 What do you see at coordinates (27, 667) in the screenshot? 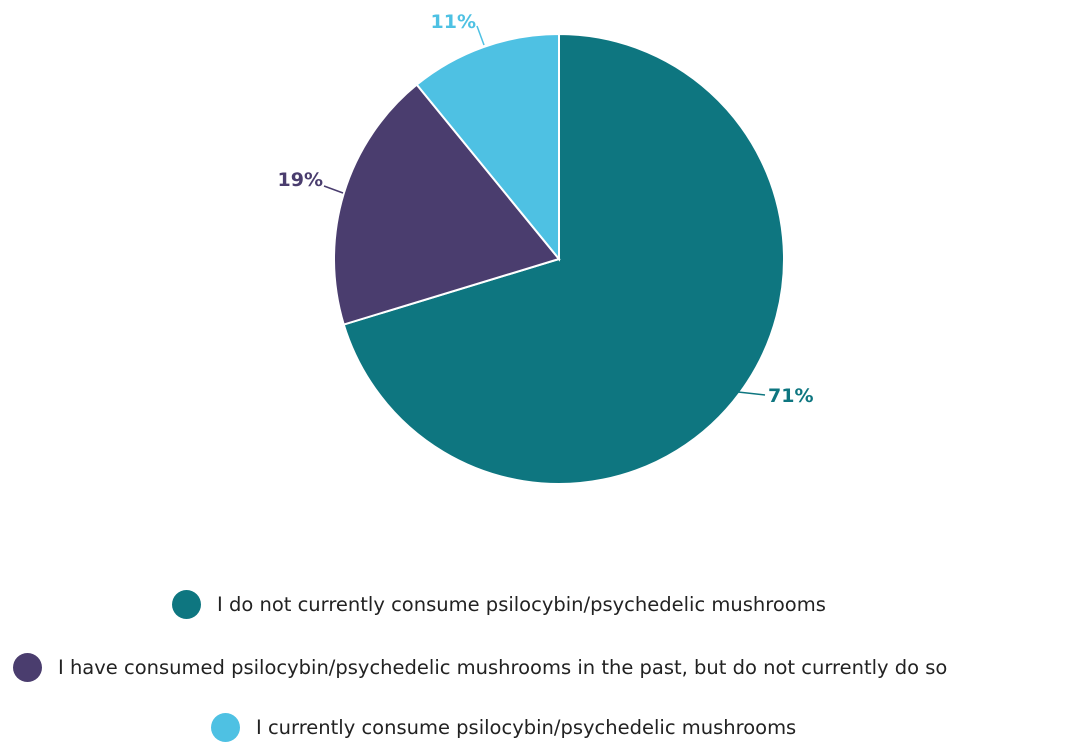
I see `legend-swatch-past` at bounding box center [27, 667].